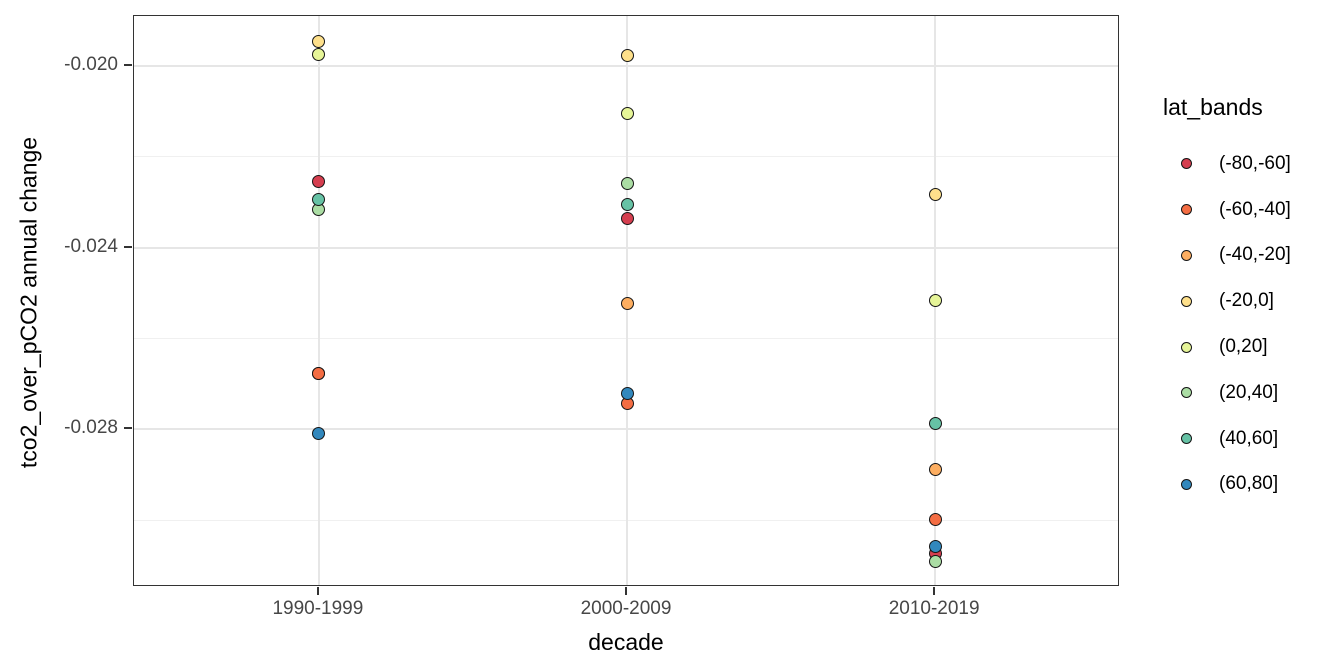 This screenshot has width=1344, height=672. What do you see at coordinates (28, 302) in the screenshot?
I see `y-axis-title: tco2_over_pCO2 annual change` at bounding box center [28, 302].